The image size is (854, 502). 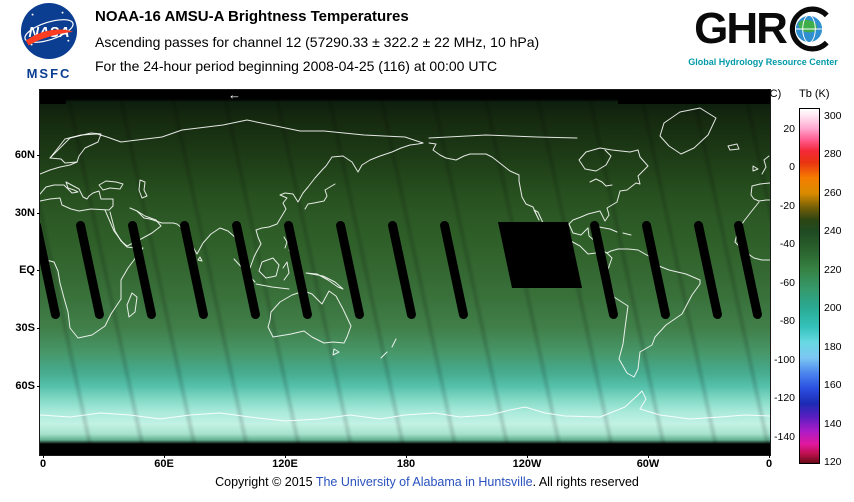 I want to click on coast-antarctica, so click(x=405, y=406).